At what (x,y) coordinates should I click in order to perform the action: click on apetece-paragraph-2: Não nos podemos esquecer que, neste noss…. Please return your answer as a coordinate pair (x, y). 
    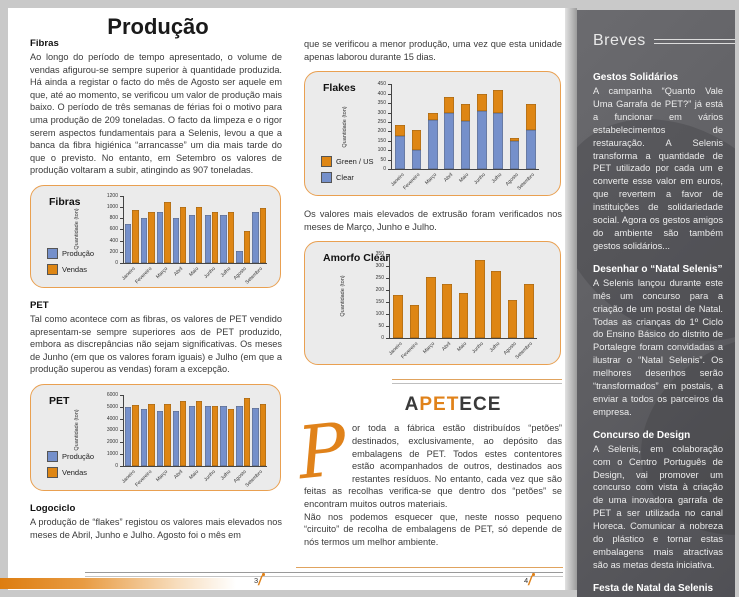
    Looking at the image, I should click on (433, 529).